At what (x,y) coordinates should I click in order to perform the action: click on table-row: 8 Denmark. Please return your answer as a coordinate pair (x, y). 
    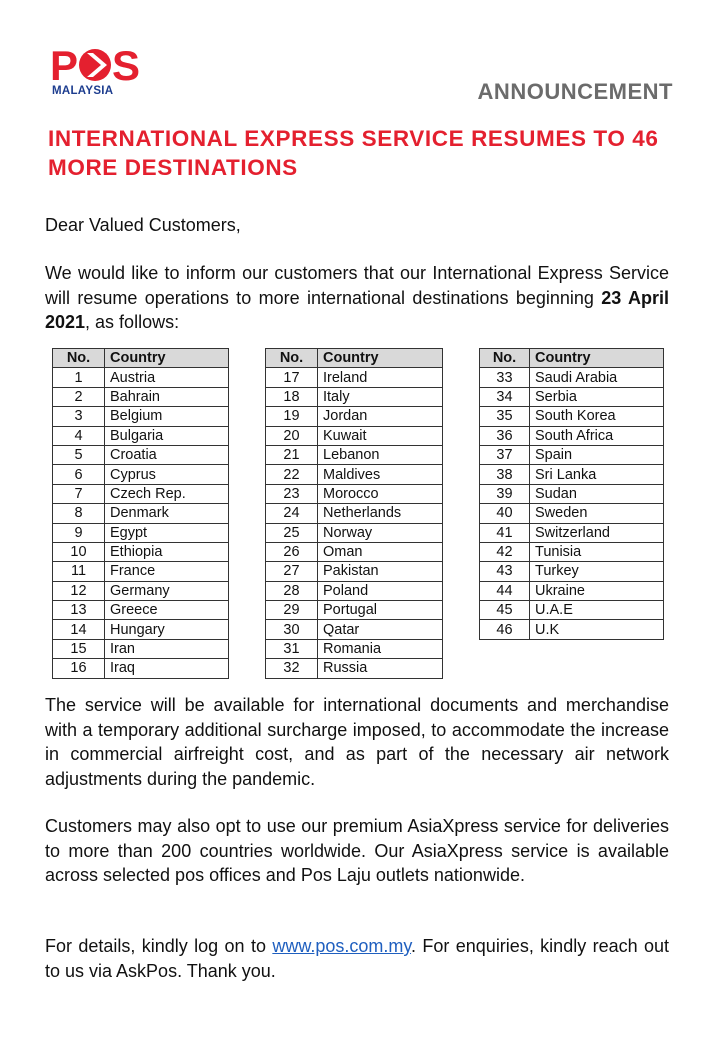
    Looking at the image, I should click on (140, 513).